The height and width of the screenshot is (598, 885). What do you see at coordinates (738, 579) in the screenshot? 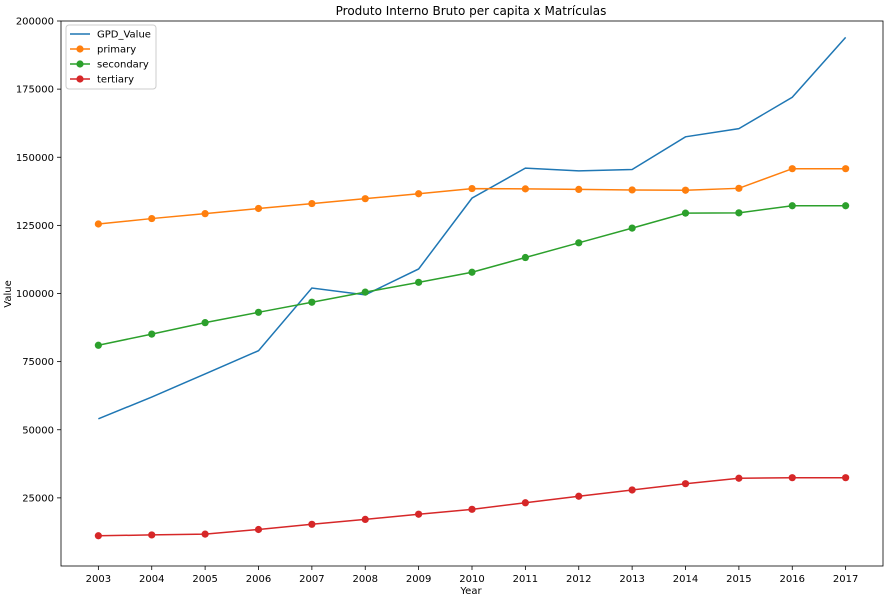
I see `x-tick-label: 2015` at bounding box center [738, 579].